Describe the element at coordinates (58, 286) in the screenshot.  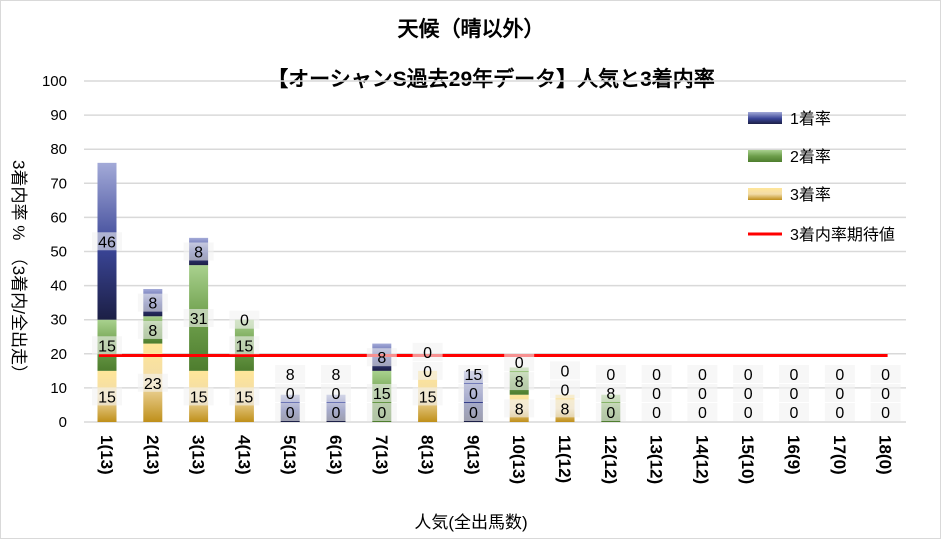
I see `y-tick-label: 40` at that location.